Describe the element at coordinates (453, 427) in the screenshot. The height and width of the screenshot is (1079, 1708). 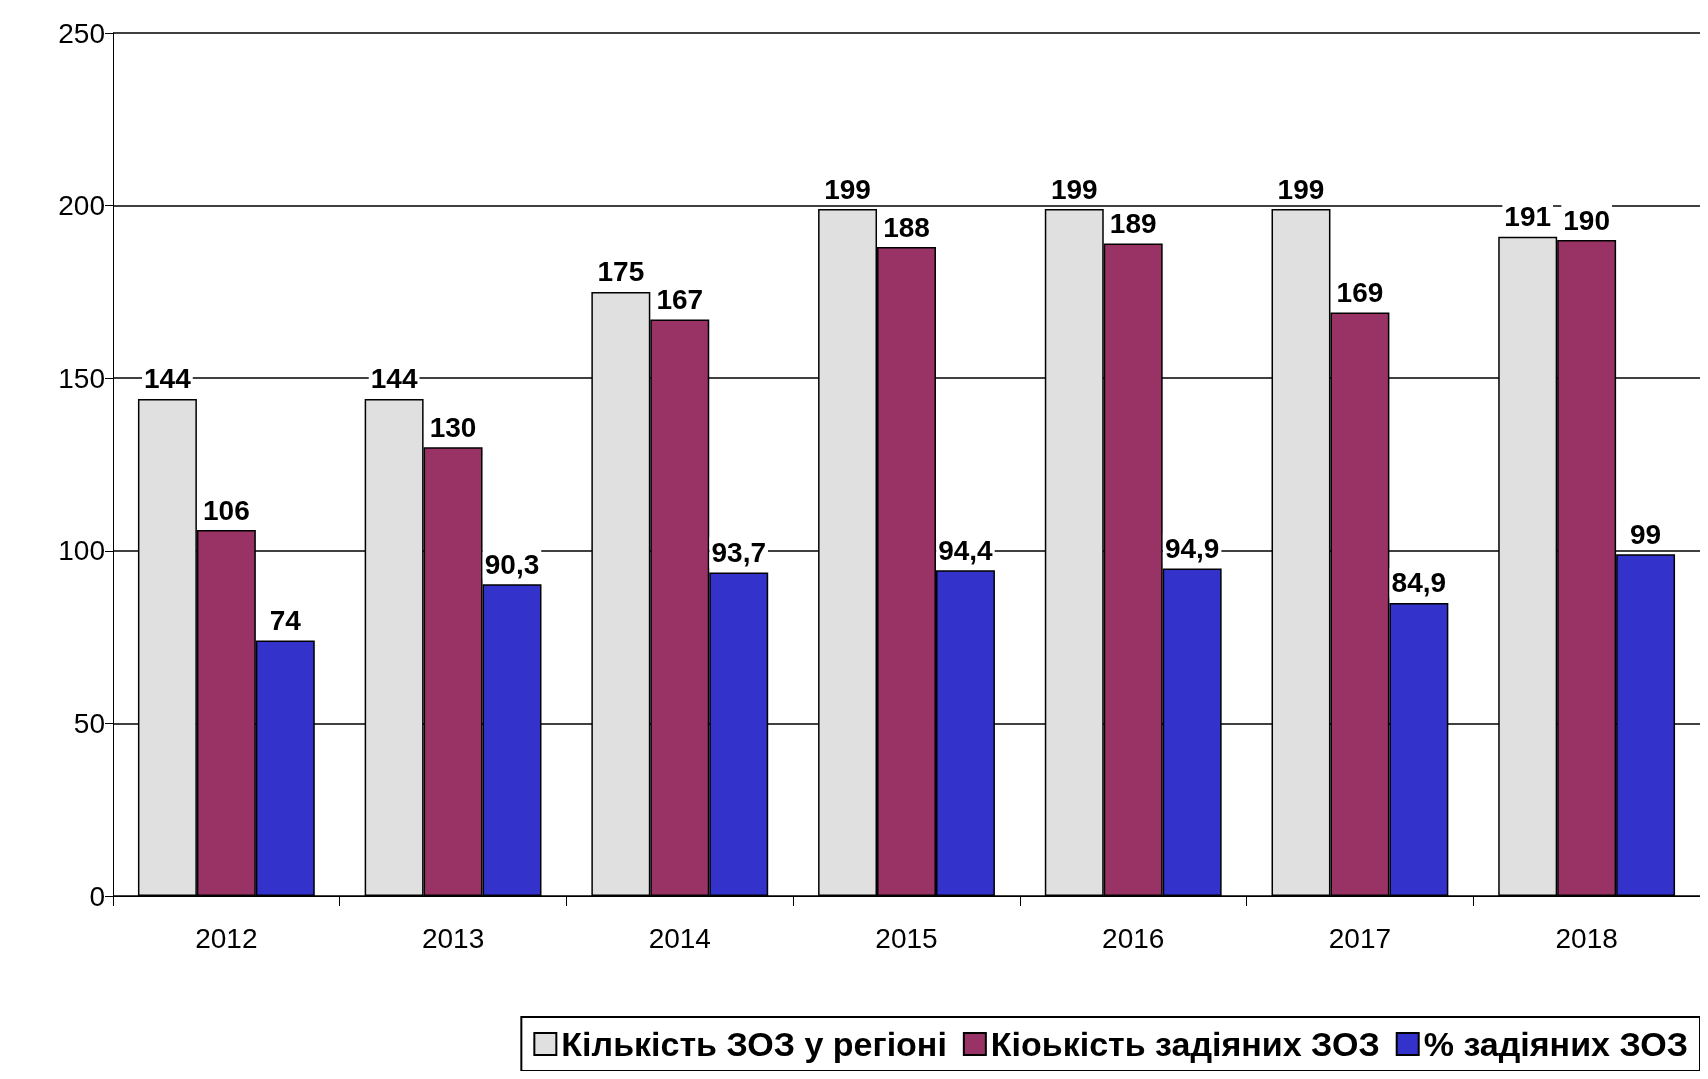
I see `data-label: 130` at that location.